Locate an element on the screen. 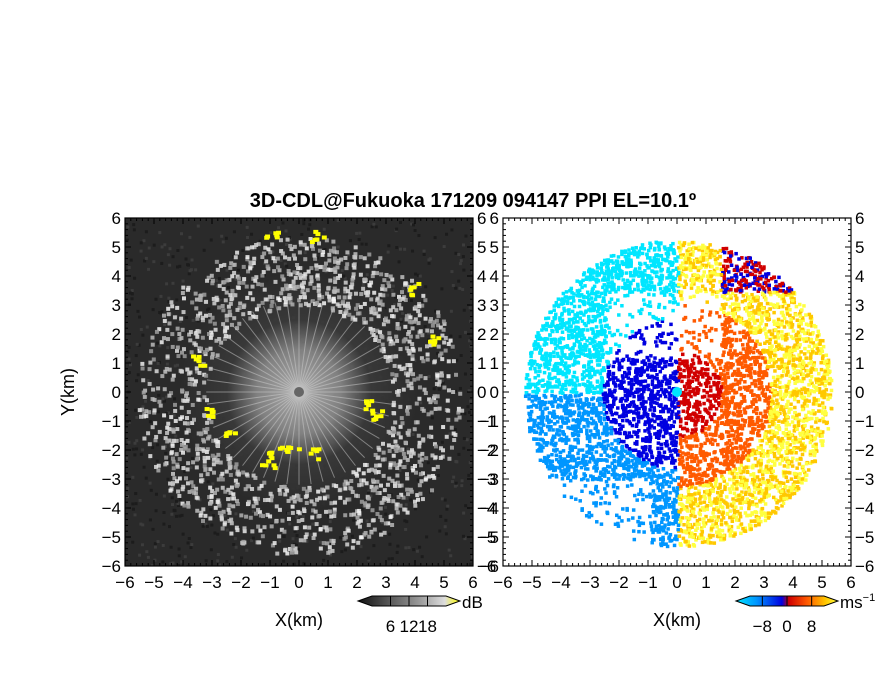 Image resolution: width=880 pixels, height=680 pixels. colorbar-tick-label: 0 is located at coordinates (786, 626).